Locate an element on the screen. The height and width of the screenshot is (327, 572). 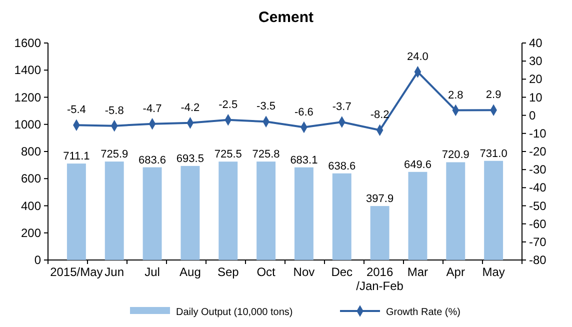
y2-tick-label: -60 is located at coordinates (538, 223).